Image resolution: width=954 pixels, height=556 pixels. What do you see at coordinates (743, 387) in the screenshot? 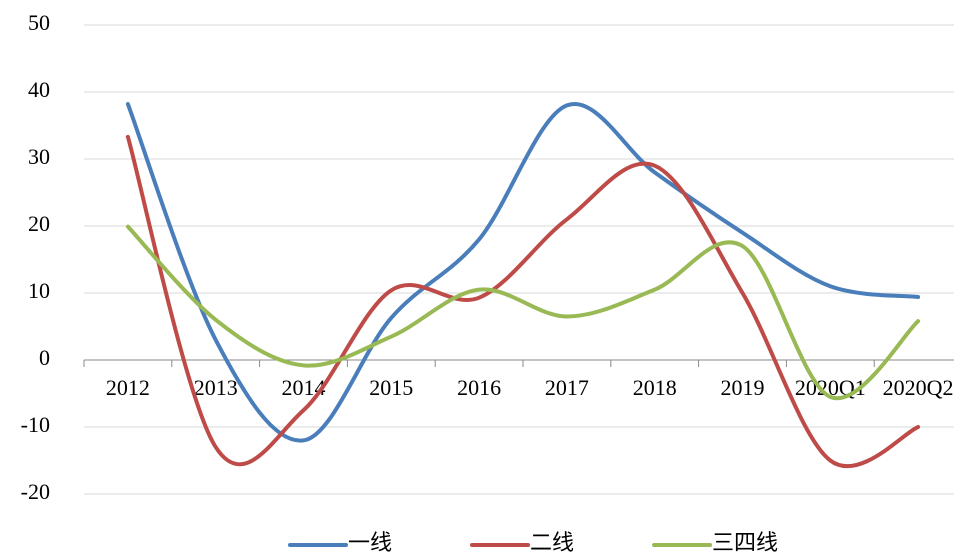
I see `x-tick-label: 2019` at bounding box center [743, 387].